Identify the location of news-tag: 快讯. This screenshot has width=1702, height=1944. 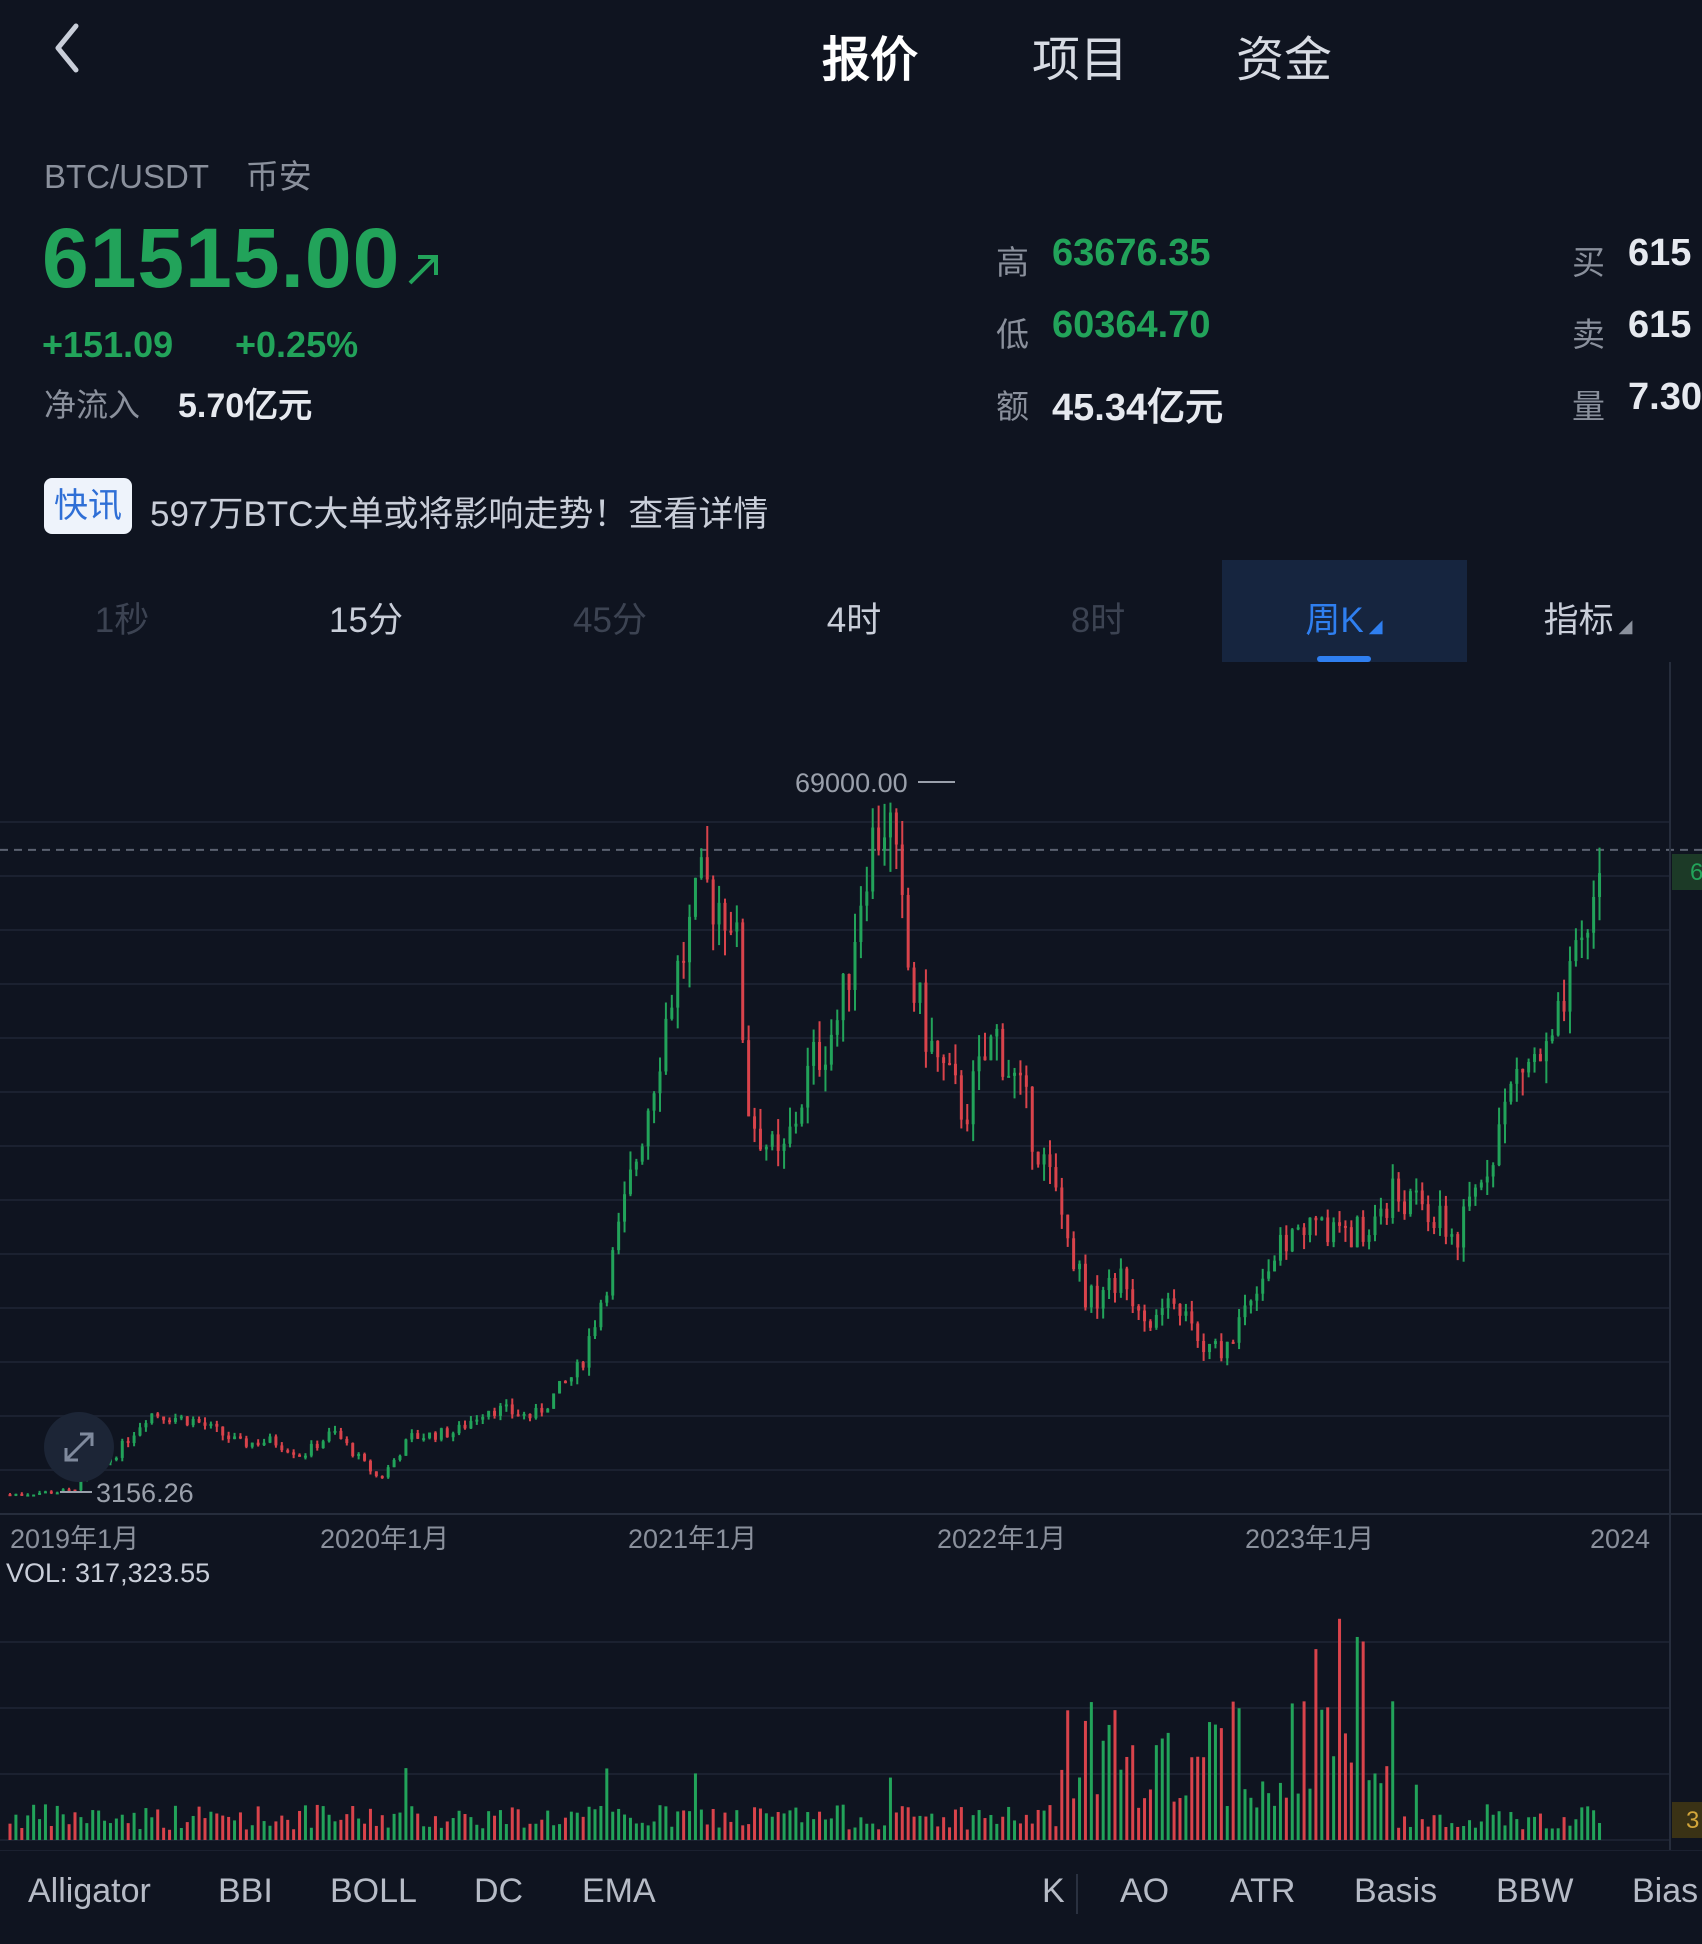
(88, 506).